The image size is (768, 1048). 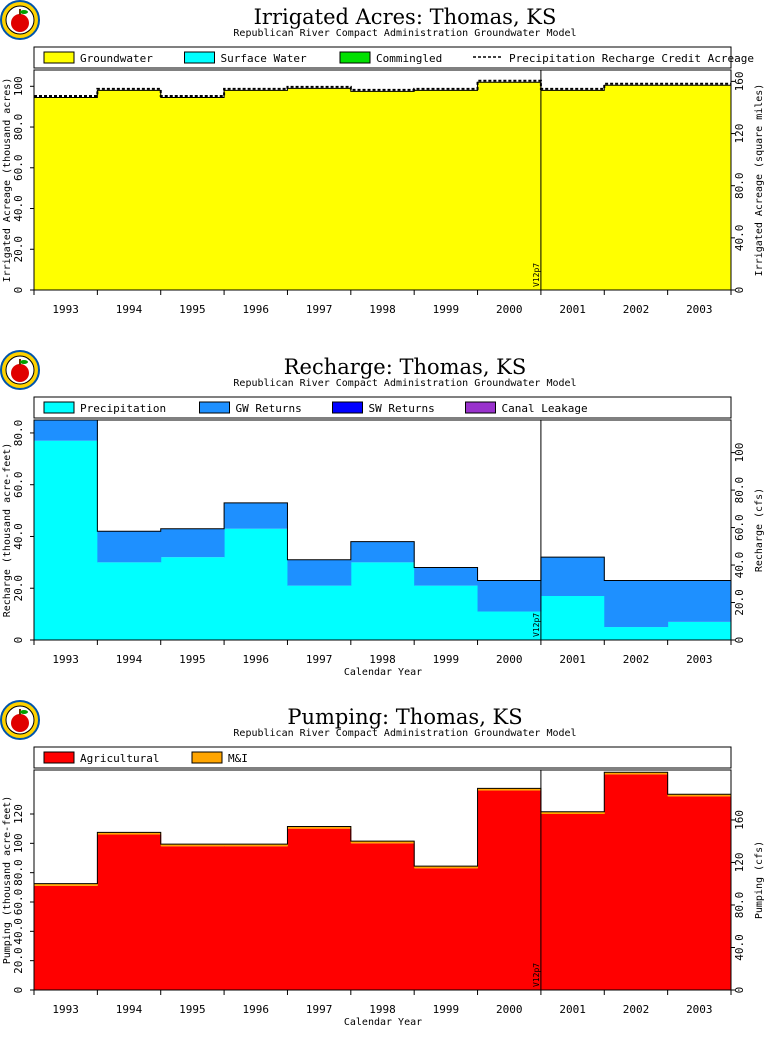 I want to click on y-tick-label: 60.0, so click(x=18, y=168).